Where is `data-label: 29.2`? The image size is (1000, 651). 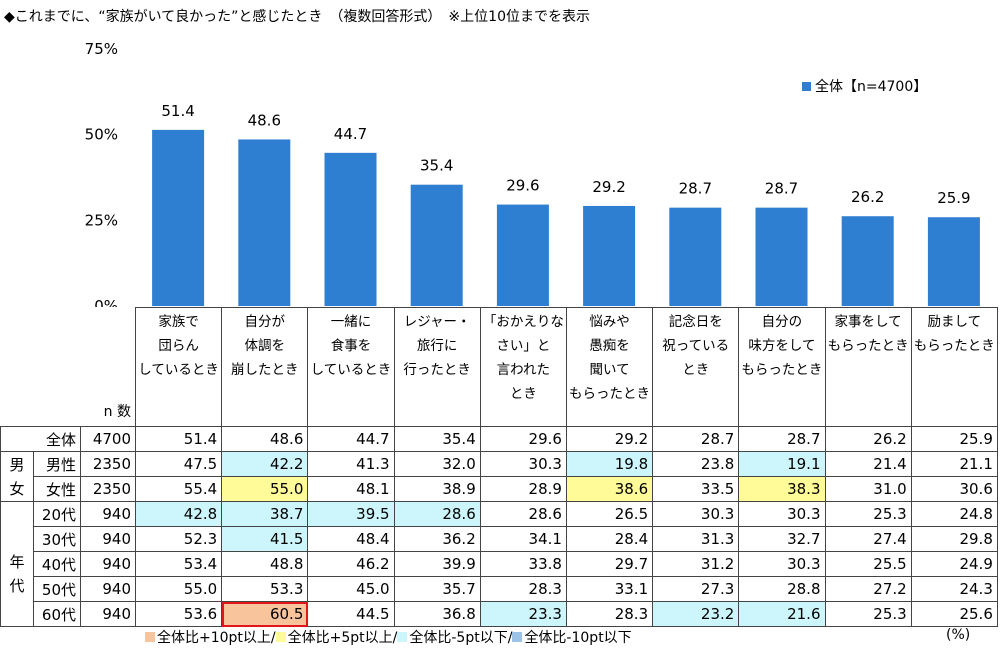 data-label: 29.2 is located at coordinates (608, 187).